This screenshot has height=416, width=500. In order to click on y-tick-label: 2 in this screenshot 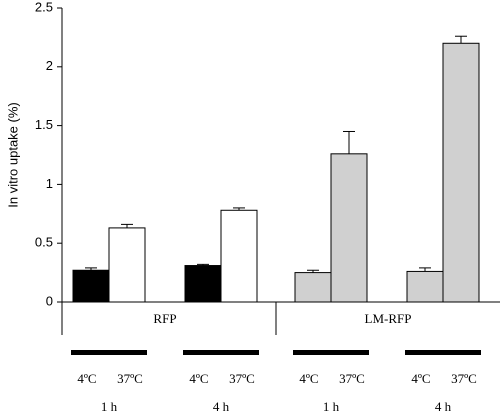, I will do `click(49, 65)`.